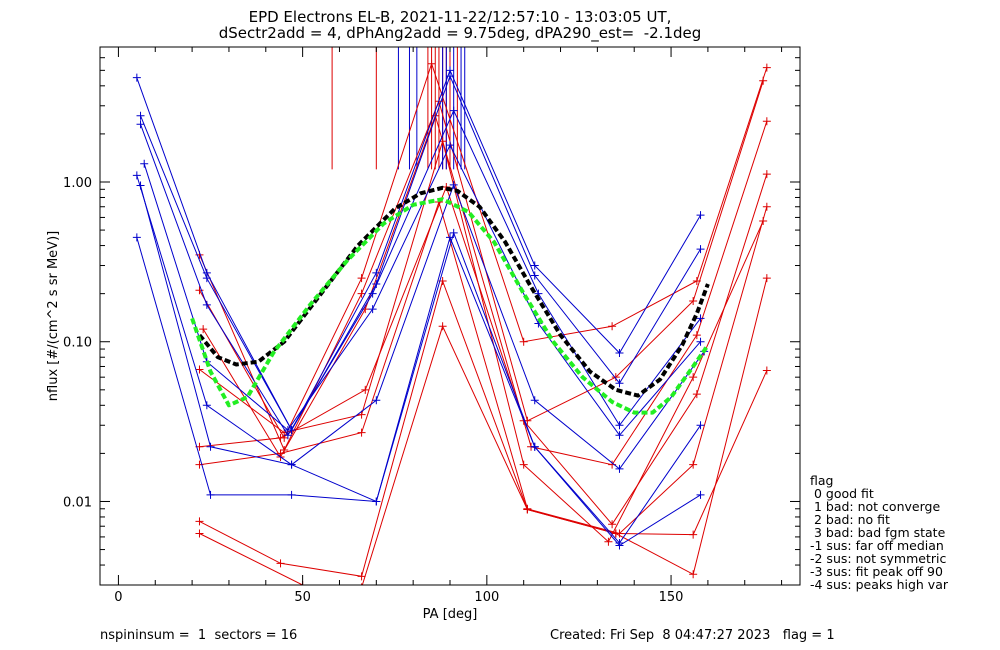 This screenshot has width=1000, height=650. What do you see at coordinates (450, 614) in the screenshot?
I see `x-axis-label: PA [deg]` at bounding box center [450, 614].